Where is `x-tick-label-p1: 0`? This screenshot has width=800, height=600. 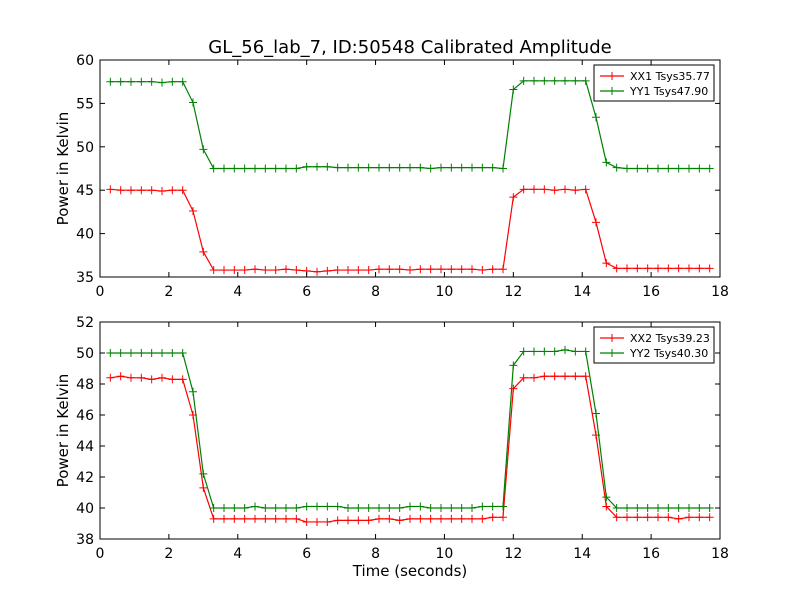 x-tick-label-p1: 0 is located at coordinates (100, 292).